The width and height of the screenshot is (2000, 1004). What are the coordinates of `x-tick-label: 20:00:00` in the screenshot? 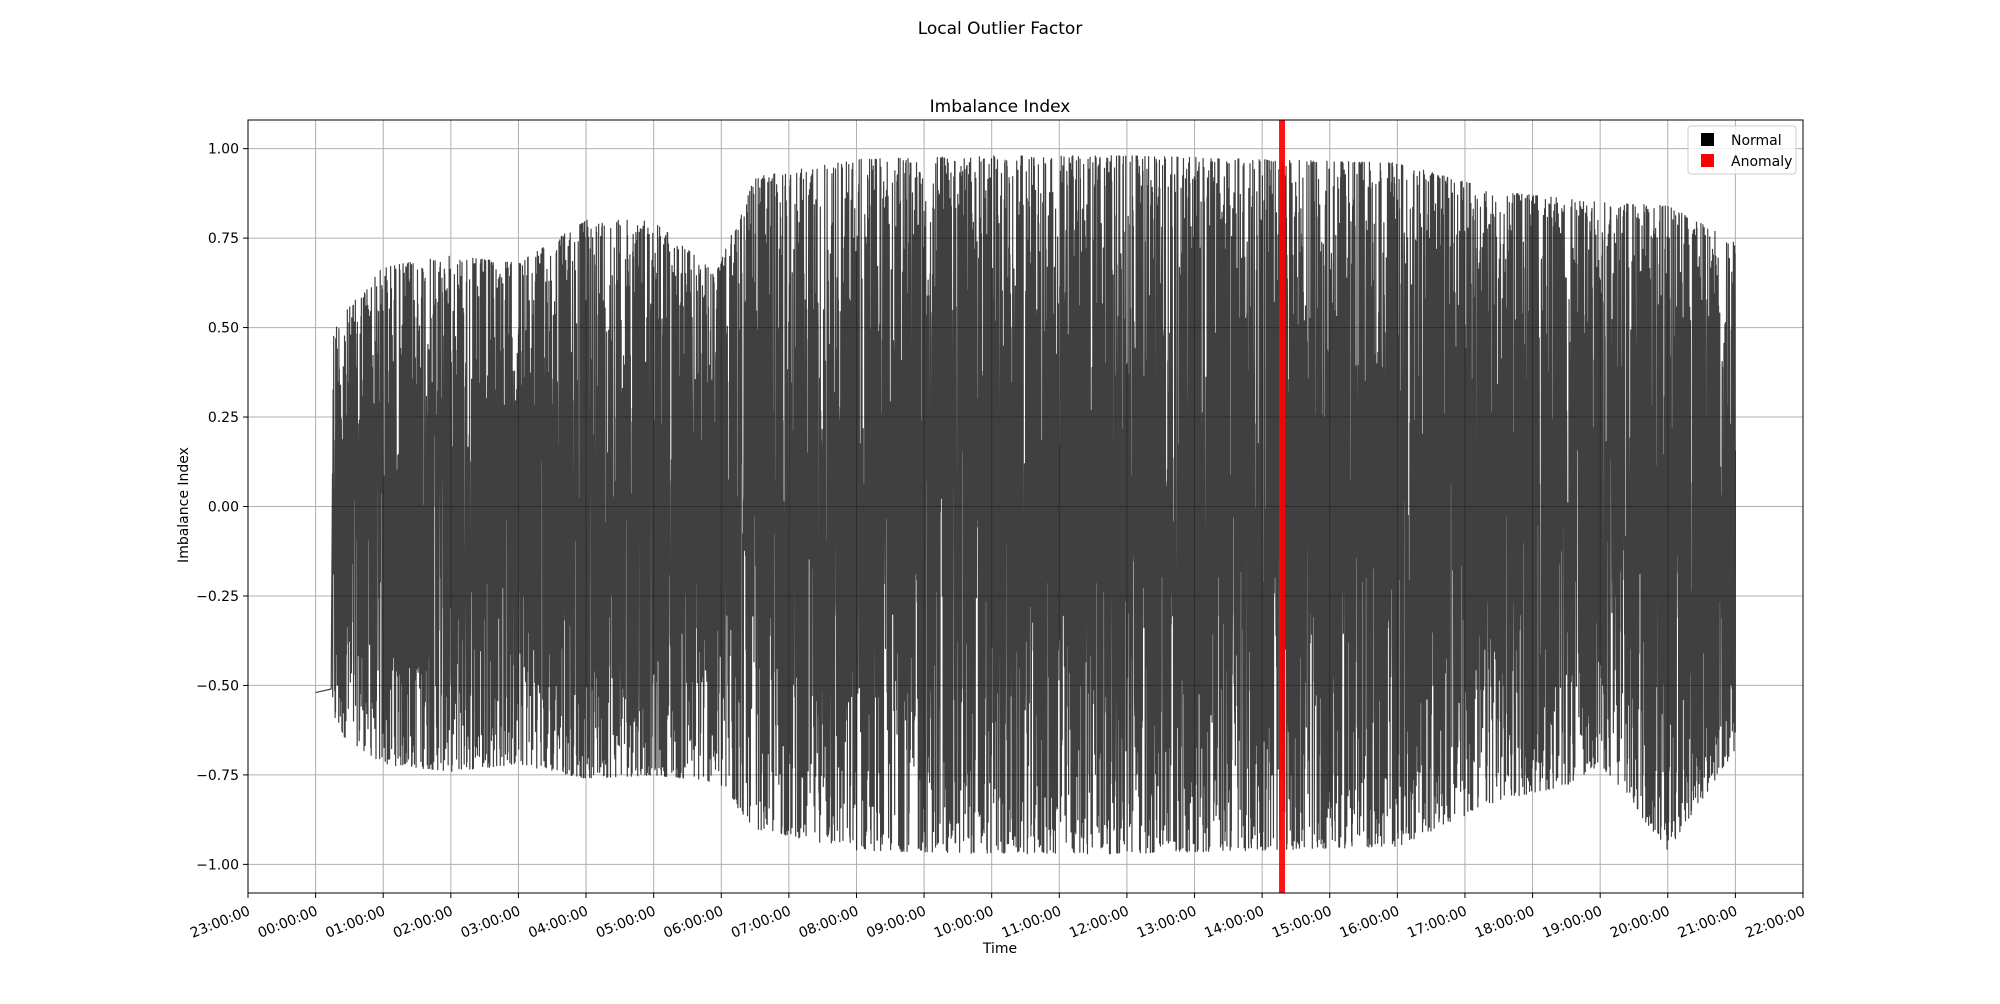 It's located at (1640, 922).